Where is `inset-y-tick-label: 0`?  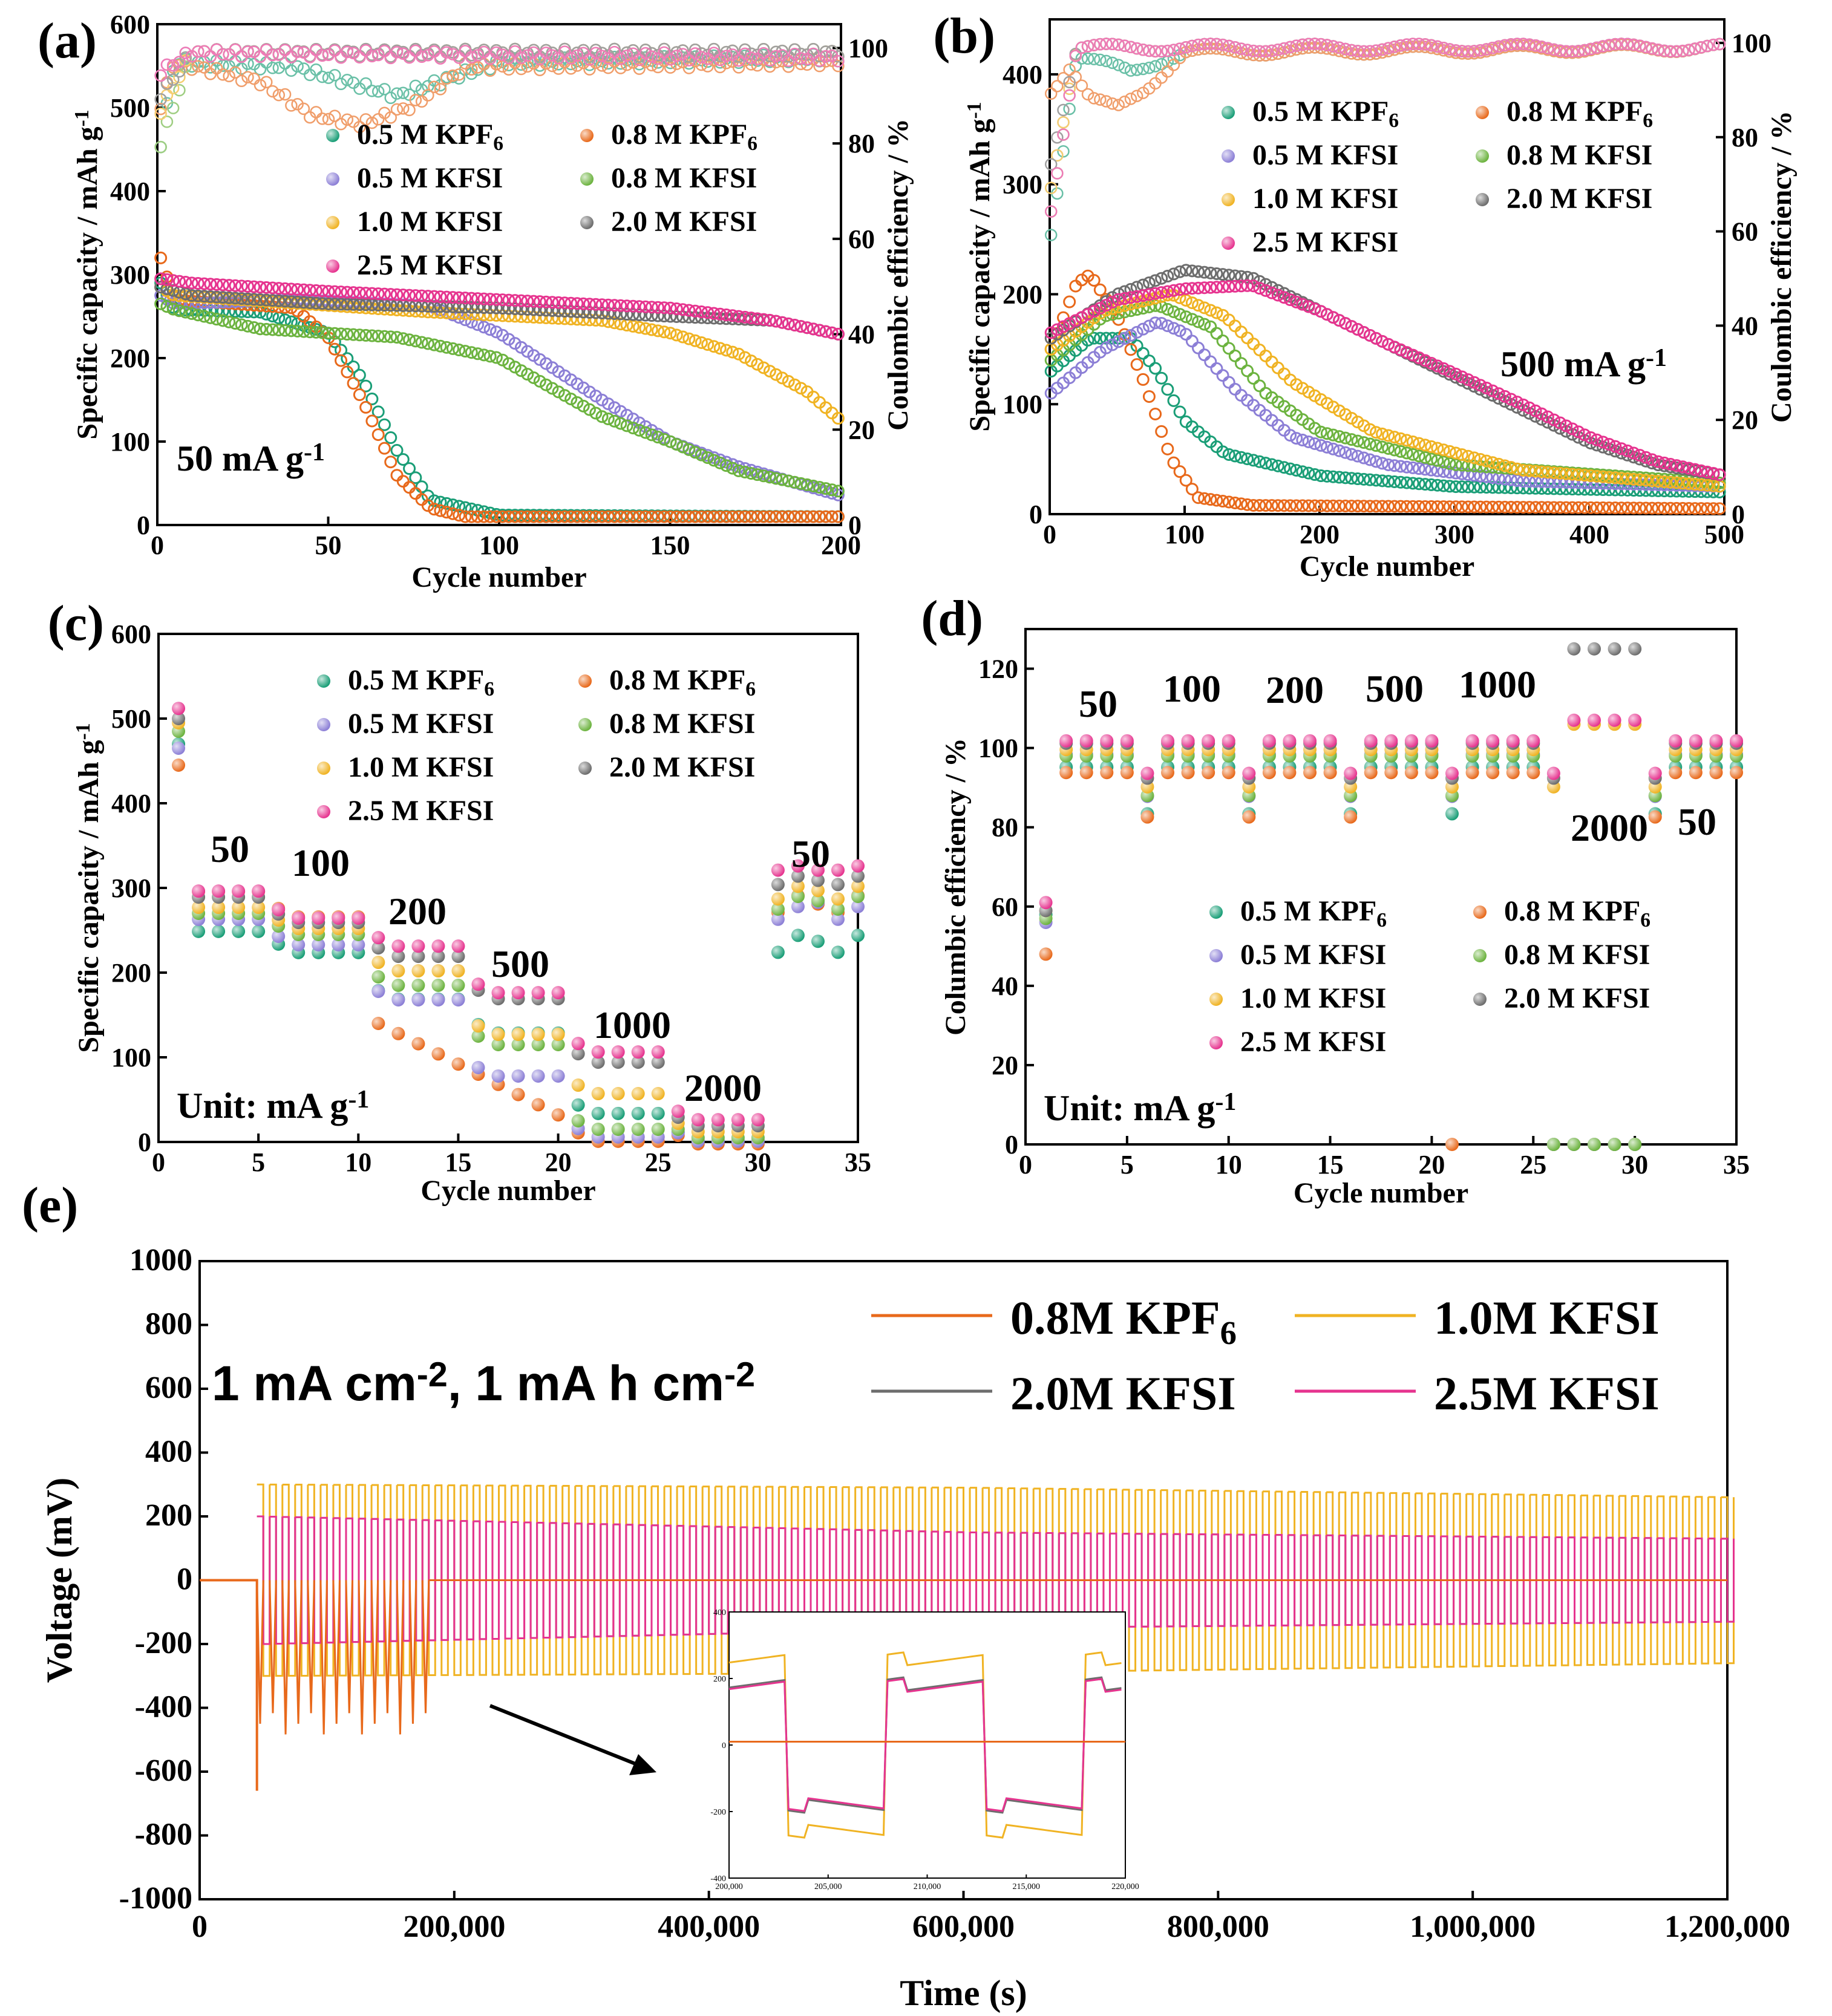 inset-y-tick-label: 0 is located at coordinates (724, 1745).